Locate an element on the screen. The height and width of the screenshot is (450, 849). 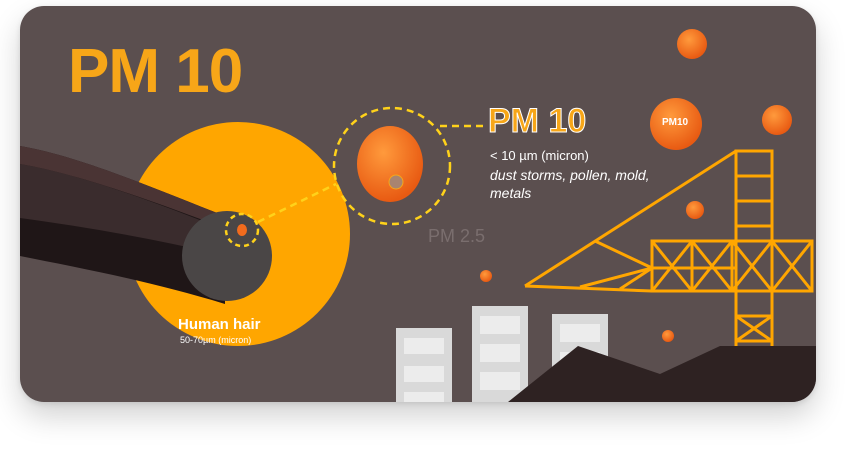
hair-cross-section is located at coordinates (227, 256).